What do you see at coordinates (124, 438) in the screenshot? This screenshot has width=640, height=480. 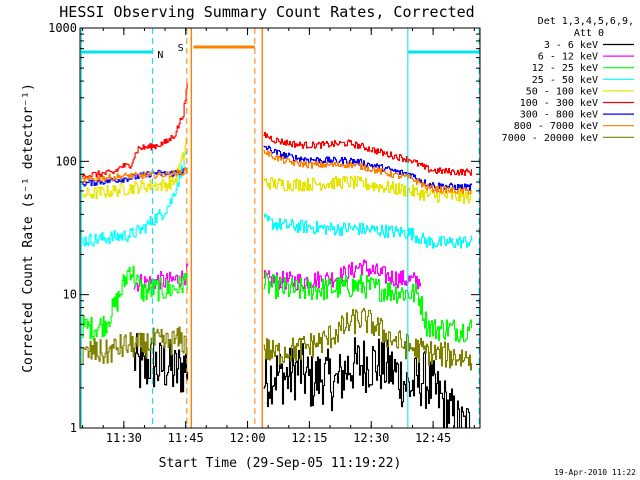 I see `x-tick-label: 11:30` at bounding box center [124, 438].